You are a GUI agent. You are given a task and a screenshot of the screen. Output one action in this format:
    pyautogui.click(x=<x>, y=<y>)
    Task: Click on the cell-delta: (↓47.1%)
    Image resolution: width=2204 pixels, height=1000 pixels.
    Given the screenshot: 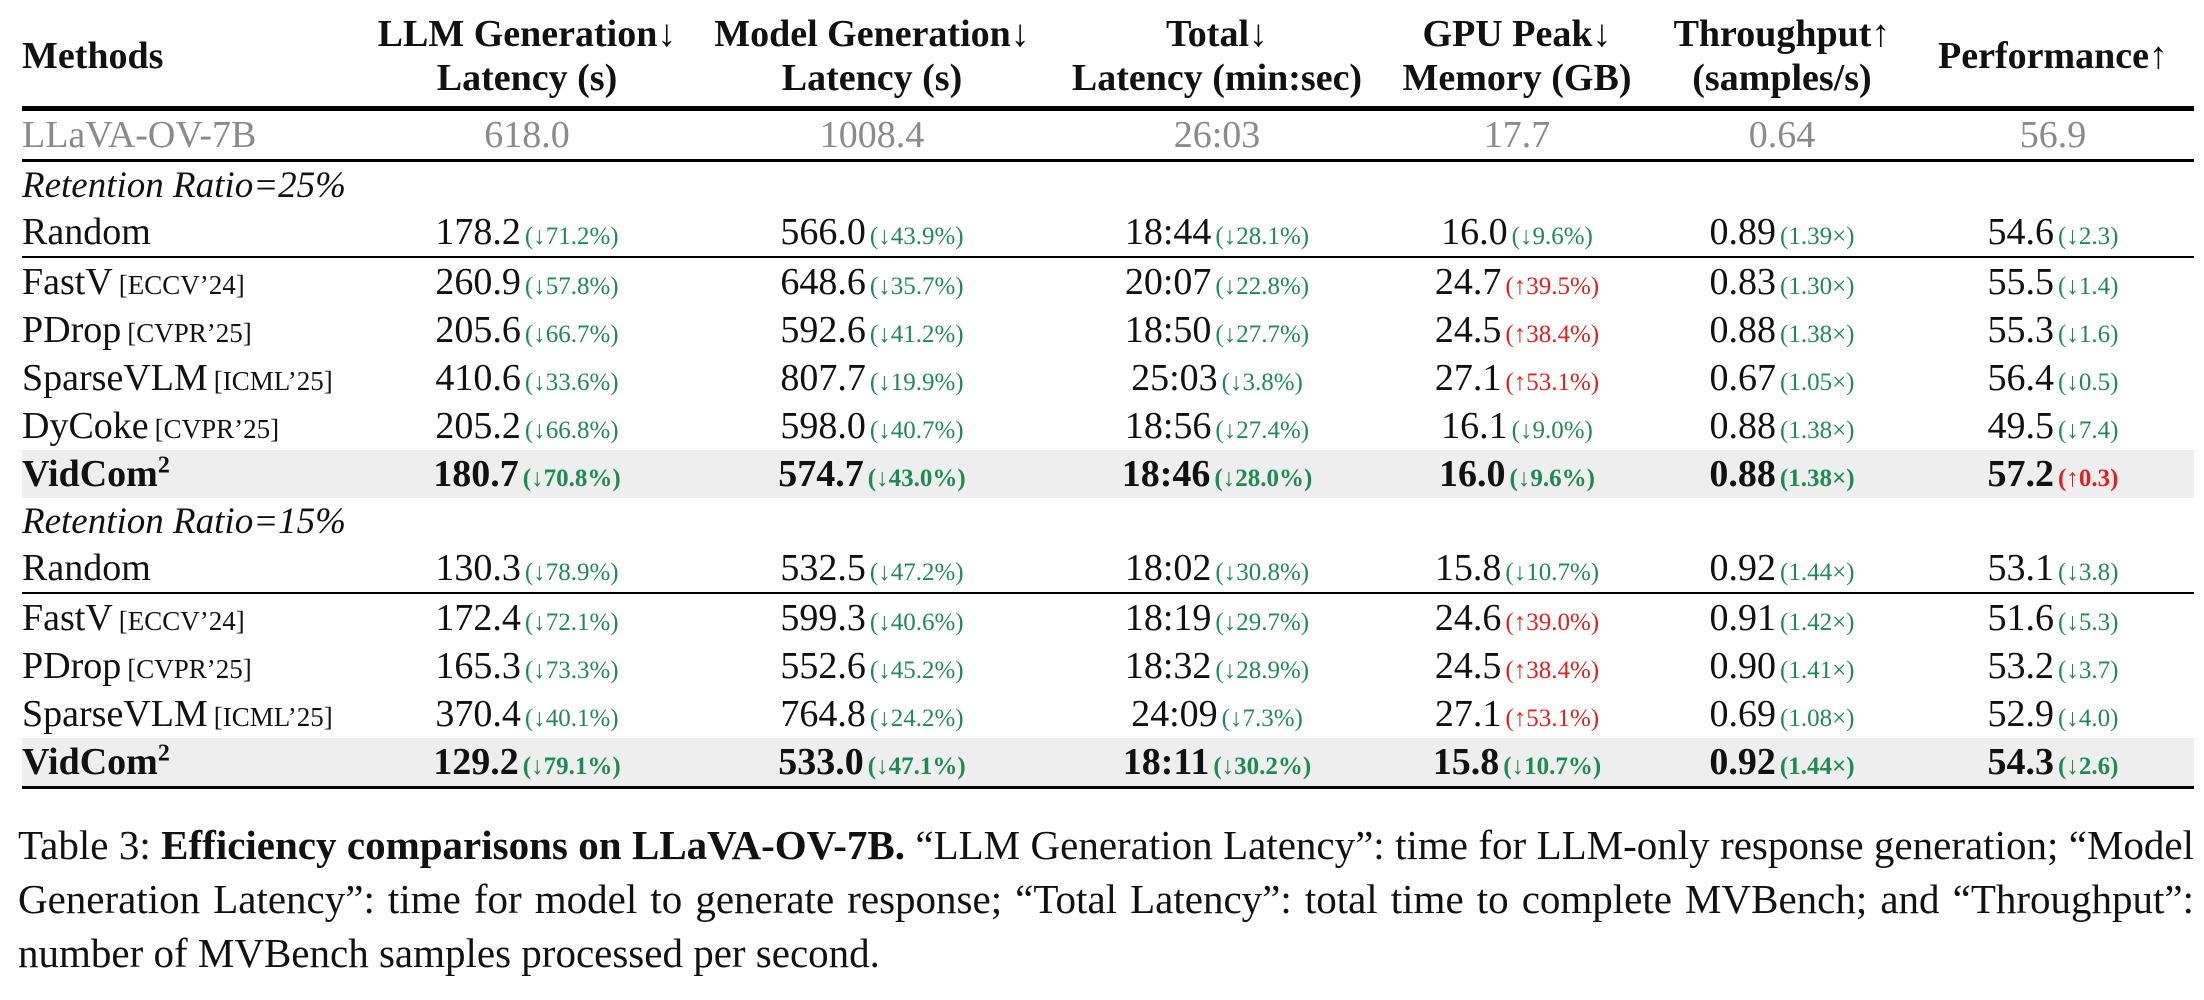 What is the action you would take?
    pyautogui.click(x=916, y=766)
    